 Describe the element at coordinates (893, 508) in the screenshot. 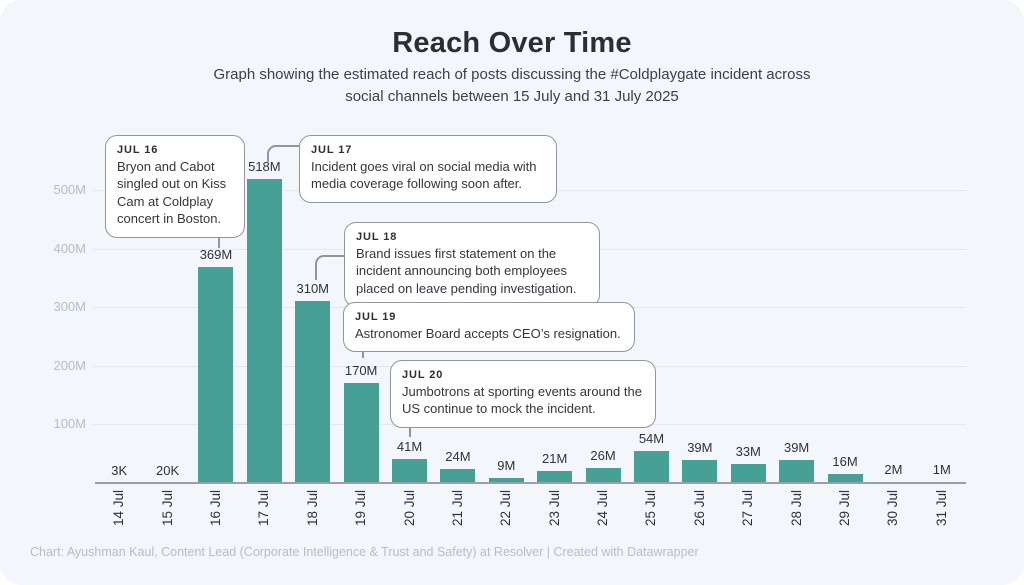

I see `x-axis-tick-label: 30 Jul` at that location.